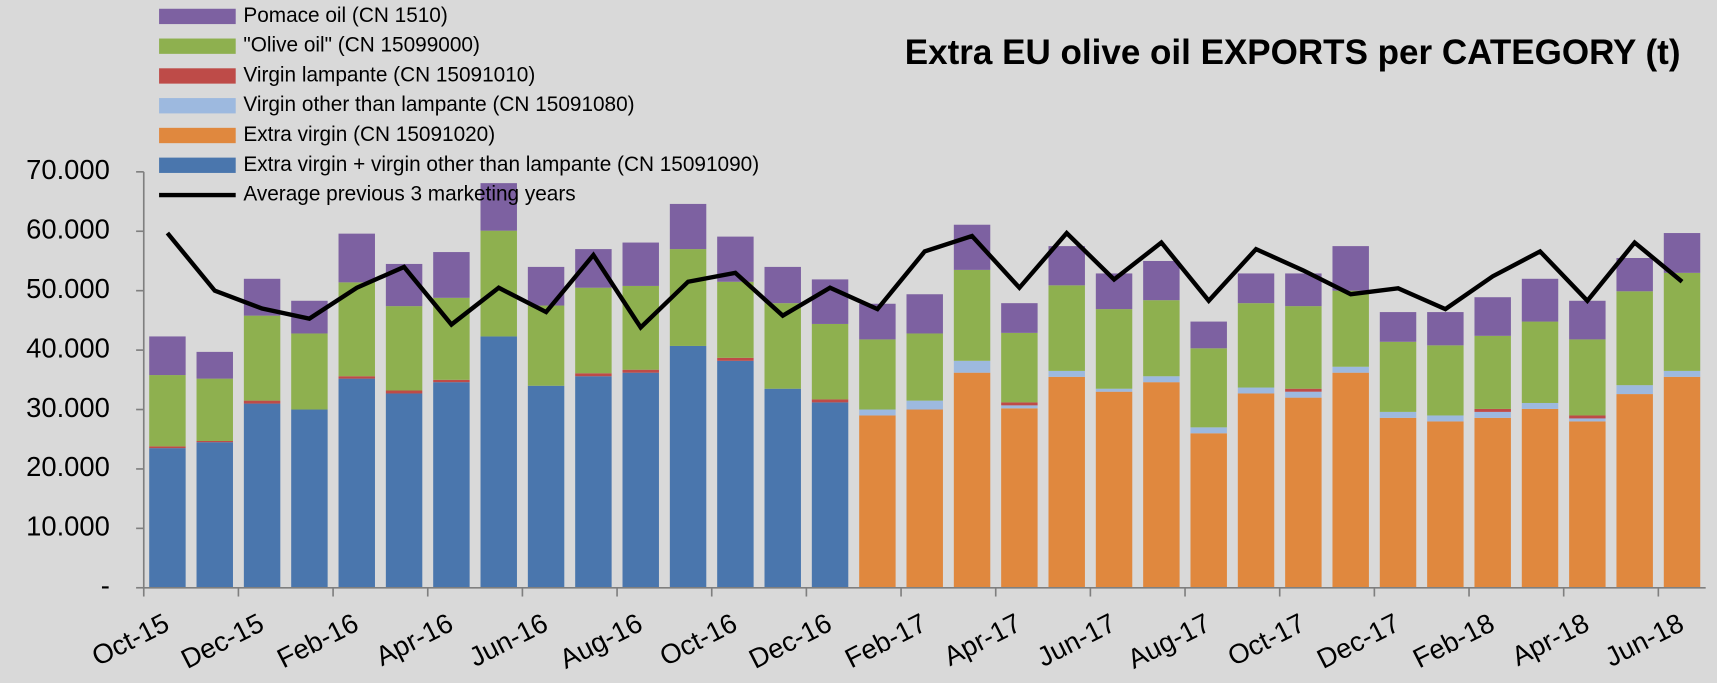 Image resolution: width=1717 pixels, height=683 pixels. What do you see at coordinates (68, 169) in the screenshot?
I see `y-tick-label: 70.000` at bounding box center [68, 169].